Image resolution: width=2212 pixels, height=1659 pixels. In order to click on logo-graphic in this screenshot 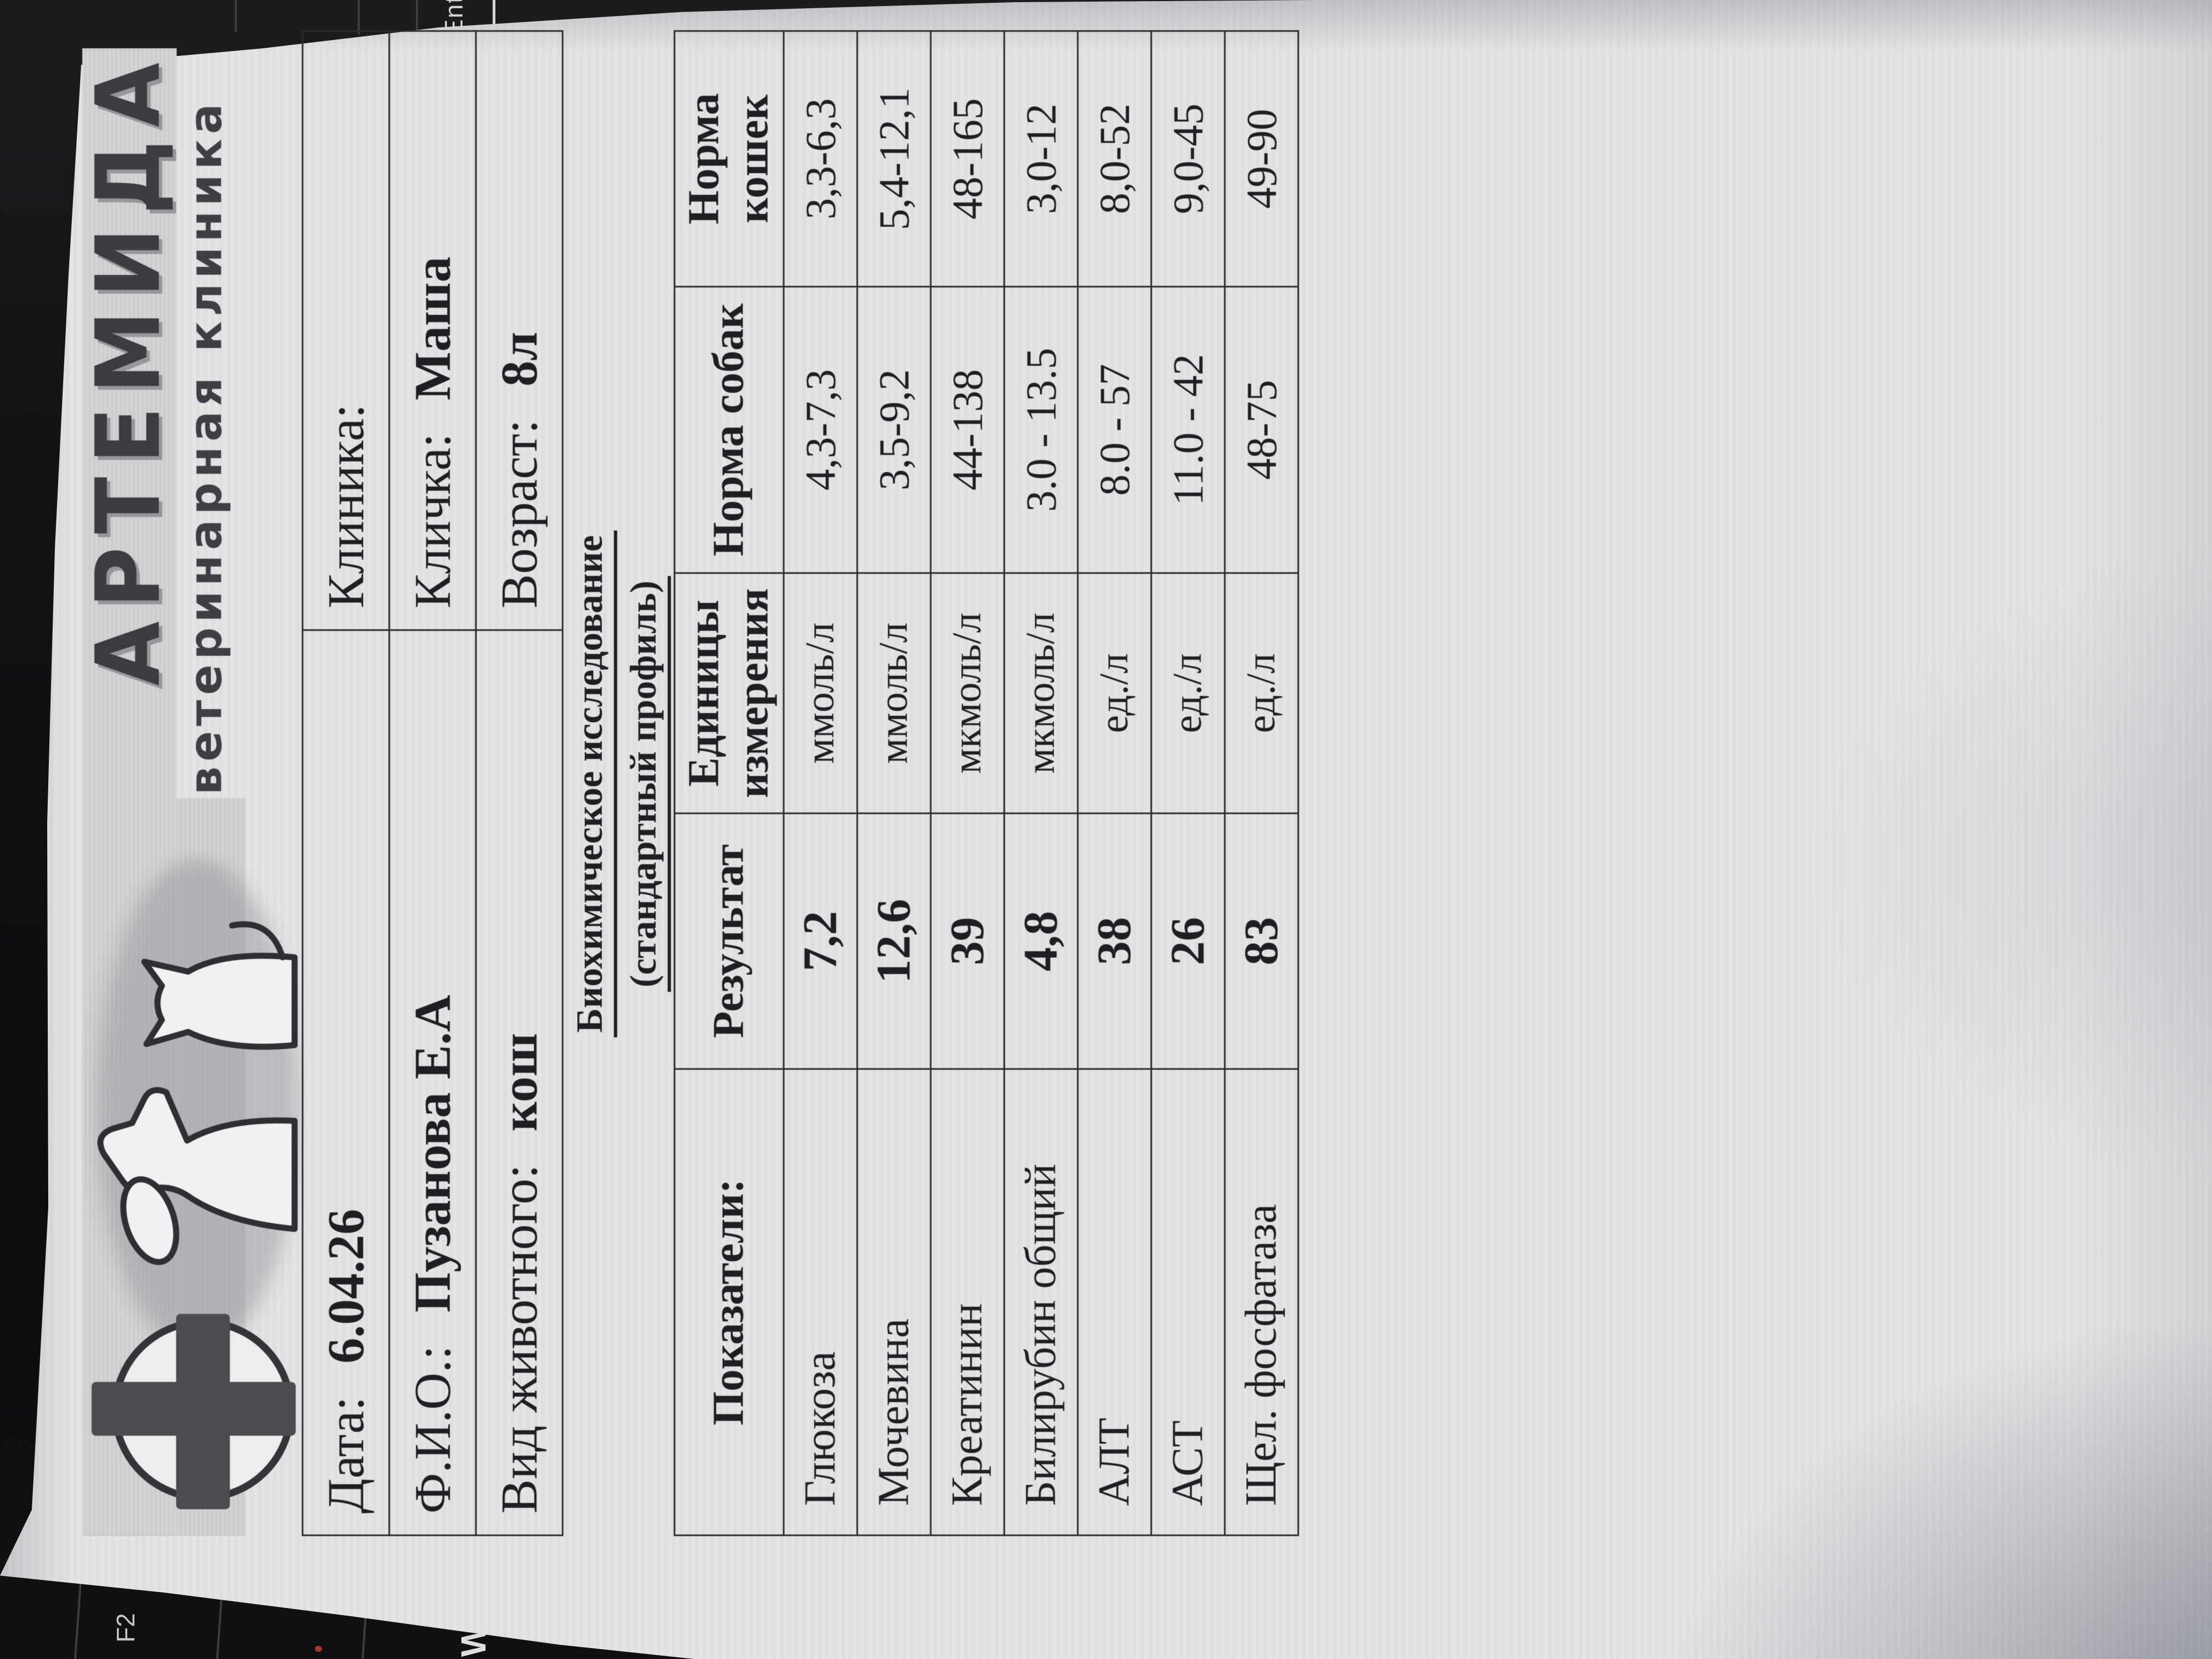, I will do `click(195, 1184)`.